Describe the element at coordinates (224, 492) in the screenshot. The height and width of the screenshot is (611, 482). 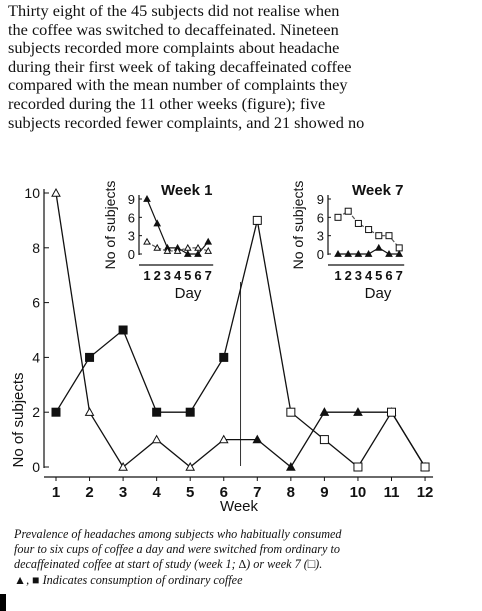
I see `main-x-tick-label: 6` at that location.